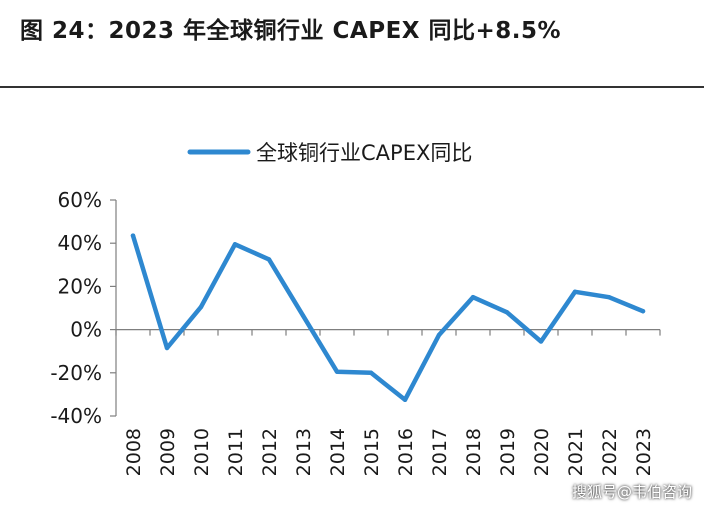 Image resolution: width=704 pixels, height=510 pixels. Describe the element at coordinates (270, 452) in the screenshot. I see `x-tick-label: 2012` at that location.